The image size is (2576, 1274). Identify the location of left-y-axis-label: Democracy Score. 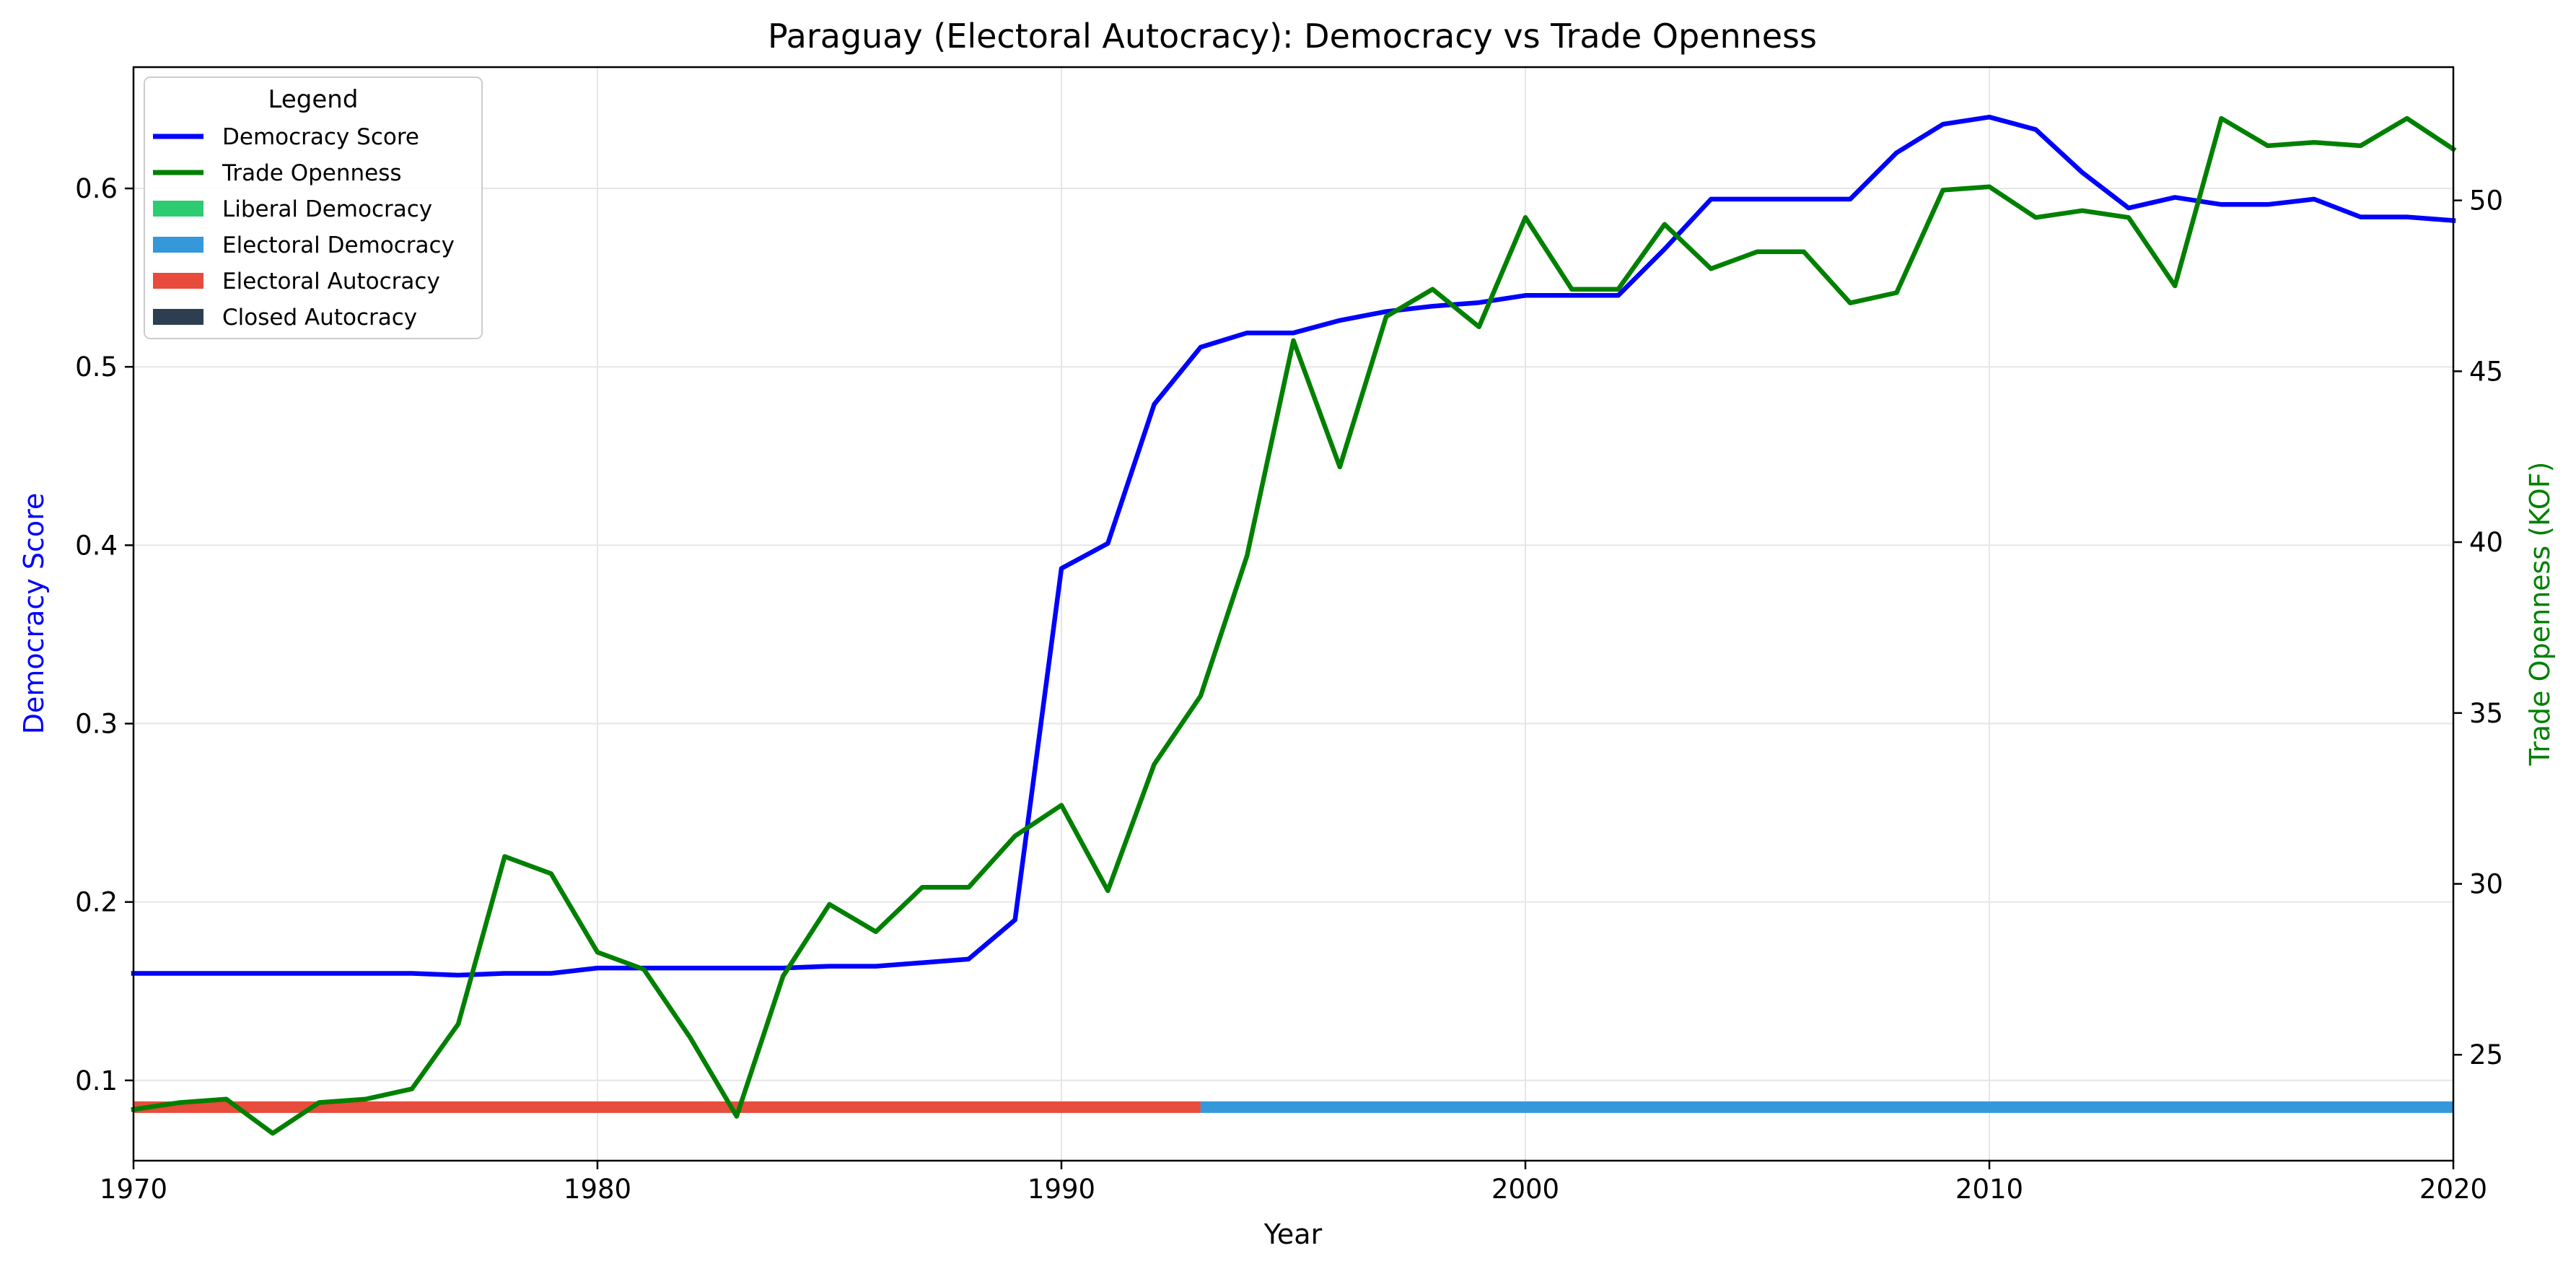
(34, 614).